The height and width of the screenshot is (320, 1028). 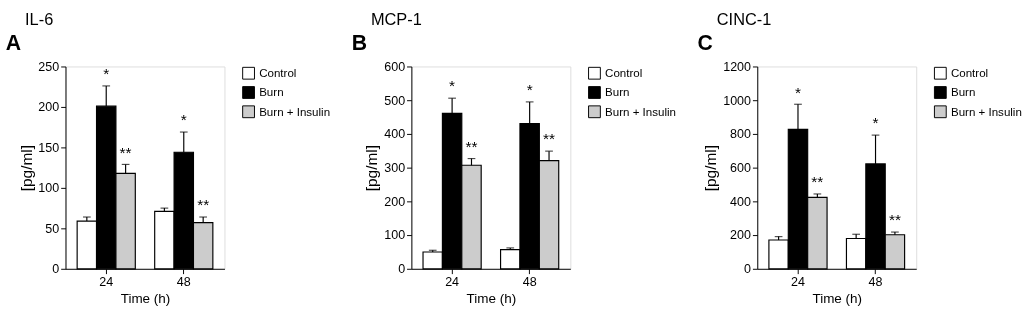 What do you see at coordinates (705, 43) in the screenshot?
I see `text: C` at bounding box center [705, 43].